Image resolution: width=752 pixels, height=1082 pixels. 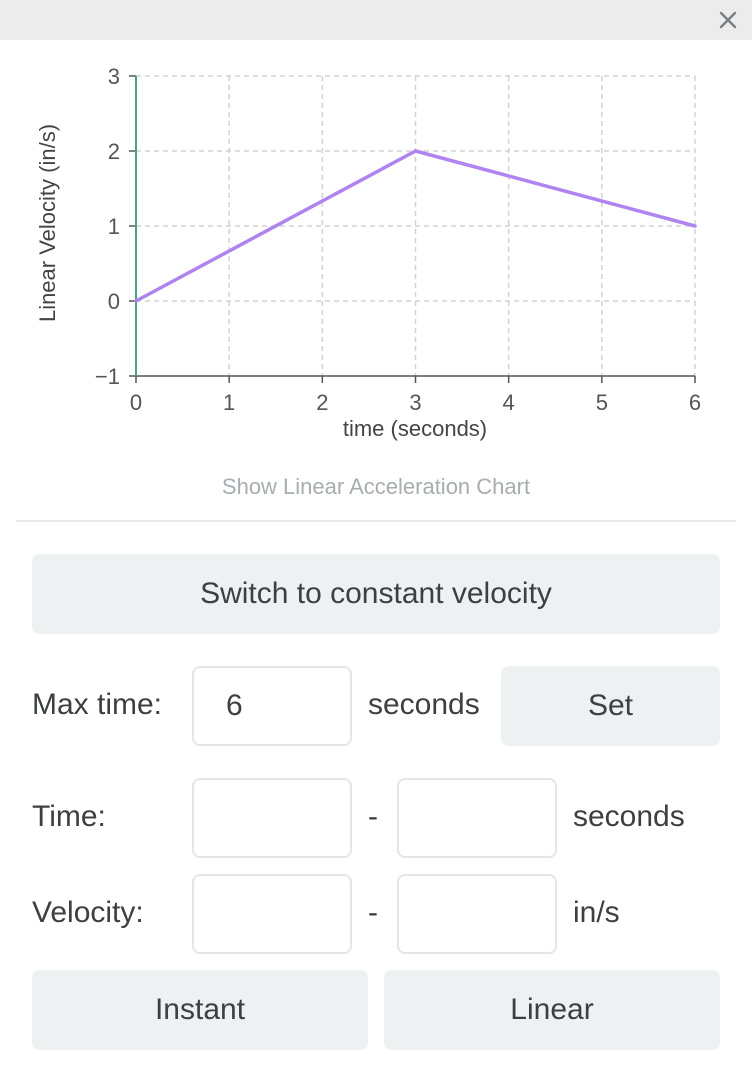 What do you see at coordinates (376, 486) in the screenshot?
I see `show-acceleration-chart-link: Show Linear Acceleration Chart` at bounding box center [376, 486].